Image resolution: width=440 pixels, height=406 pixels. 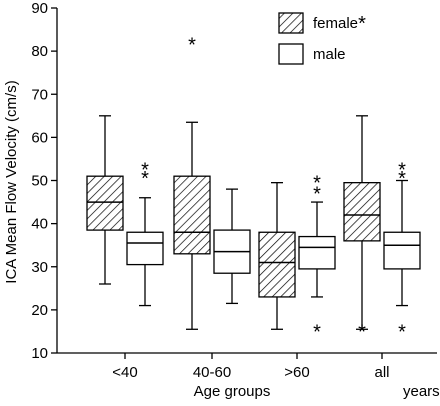 I want to click on box-male, so click(x=232, y=246).